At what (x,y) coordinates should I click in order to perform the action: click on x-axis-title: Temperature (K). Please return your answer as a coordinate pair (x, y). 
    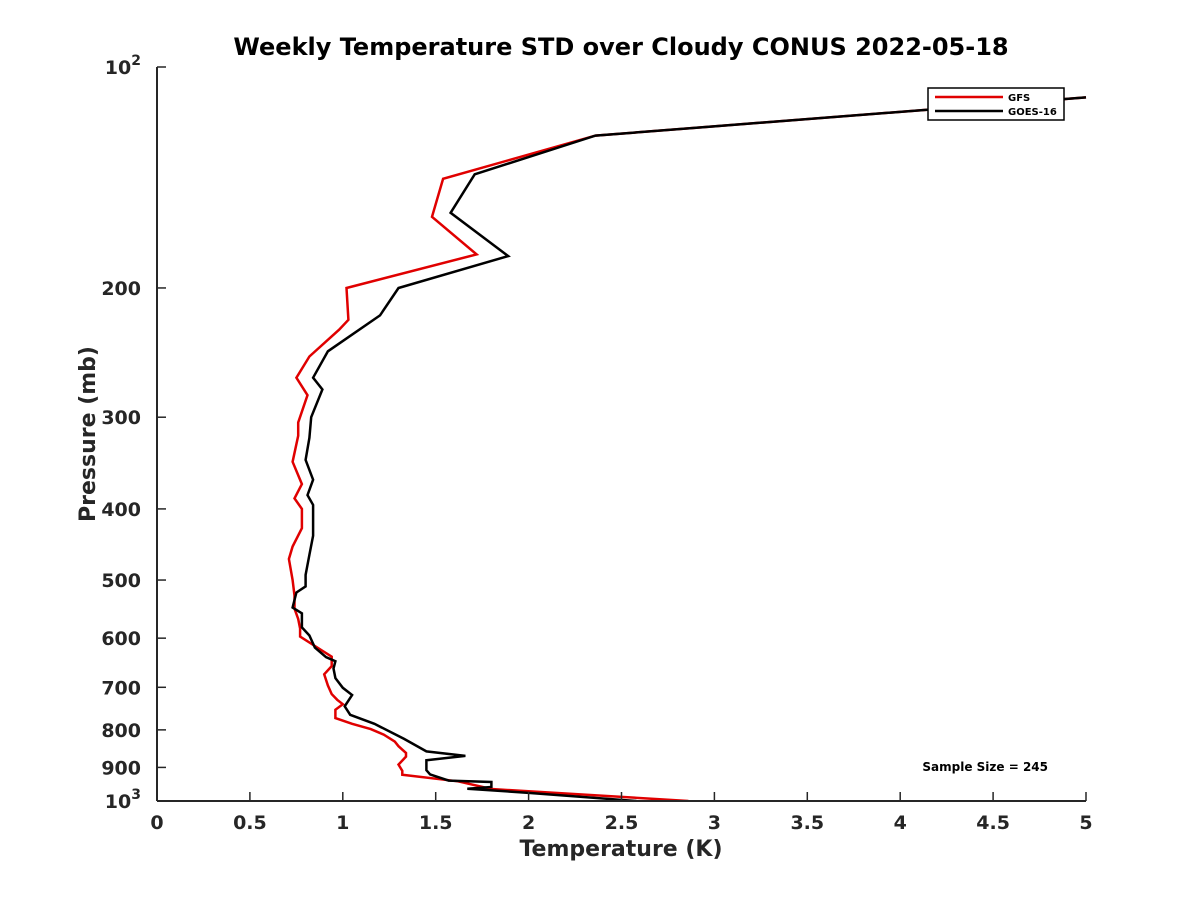
    Looking at the image, I should click on (620, 849).